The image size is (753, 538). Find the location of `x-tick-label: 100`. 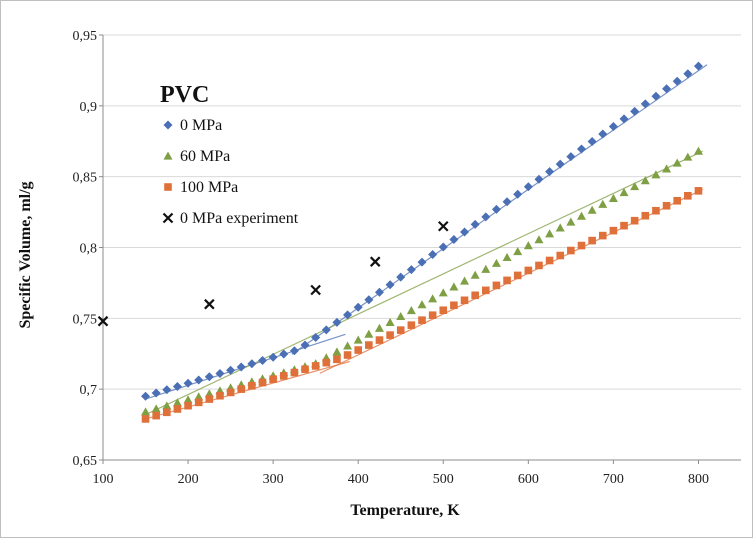

x-tick-label: 100 is located at coordinates (103, 479).